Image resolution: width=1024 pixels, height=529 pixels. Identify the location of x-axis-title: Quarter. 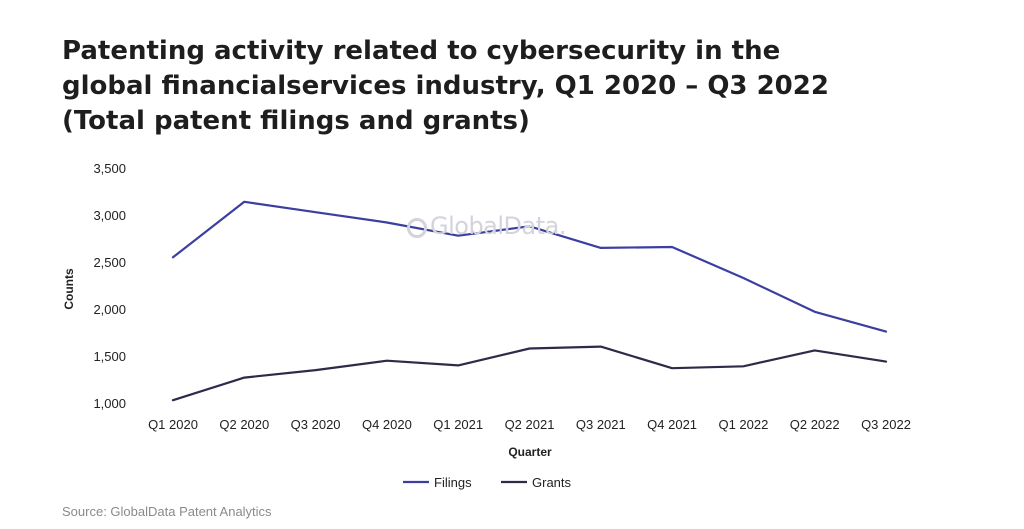
(530, 452).